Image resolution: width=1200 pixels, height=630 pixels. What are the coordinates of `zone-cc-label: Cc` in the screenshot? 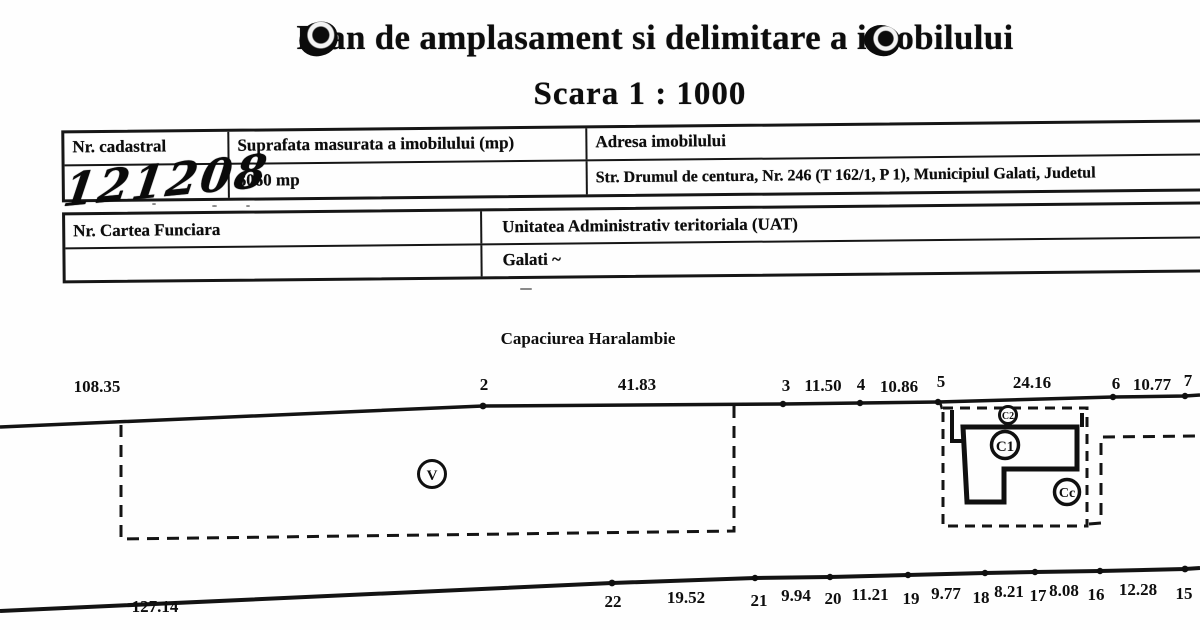 It's located at (1067, 493).